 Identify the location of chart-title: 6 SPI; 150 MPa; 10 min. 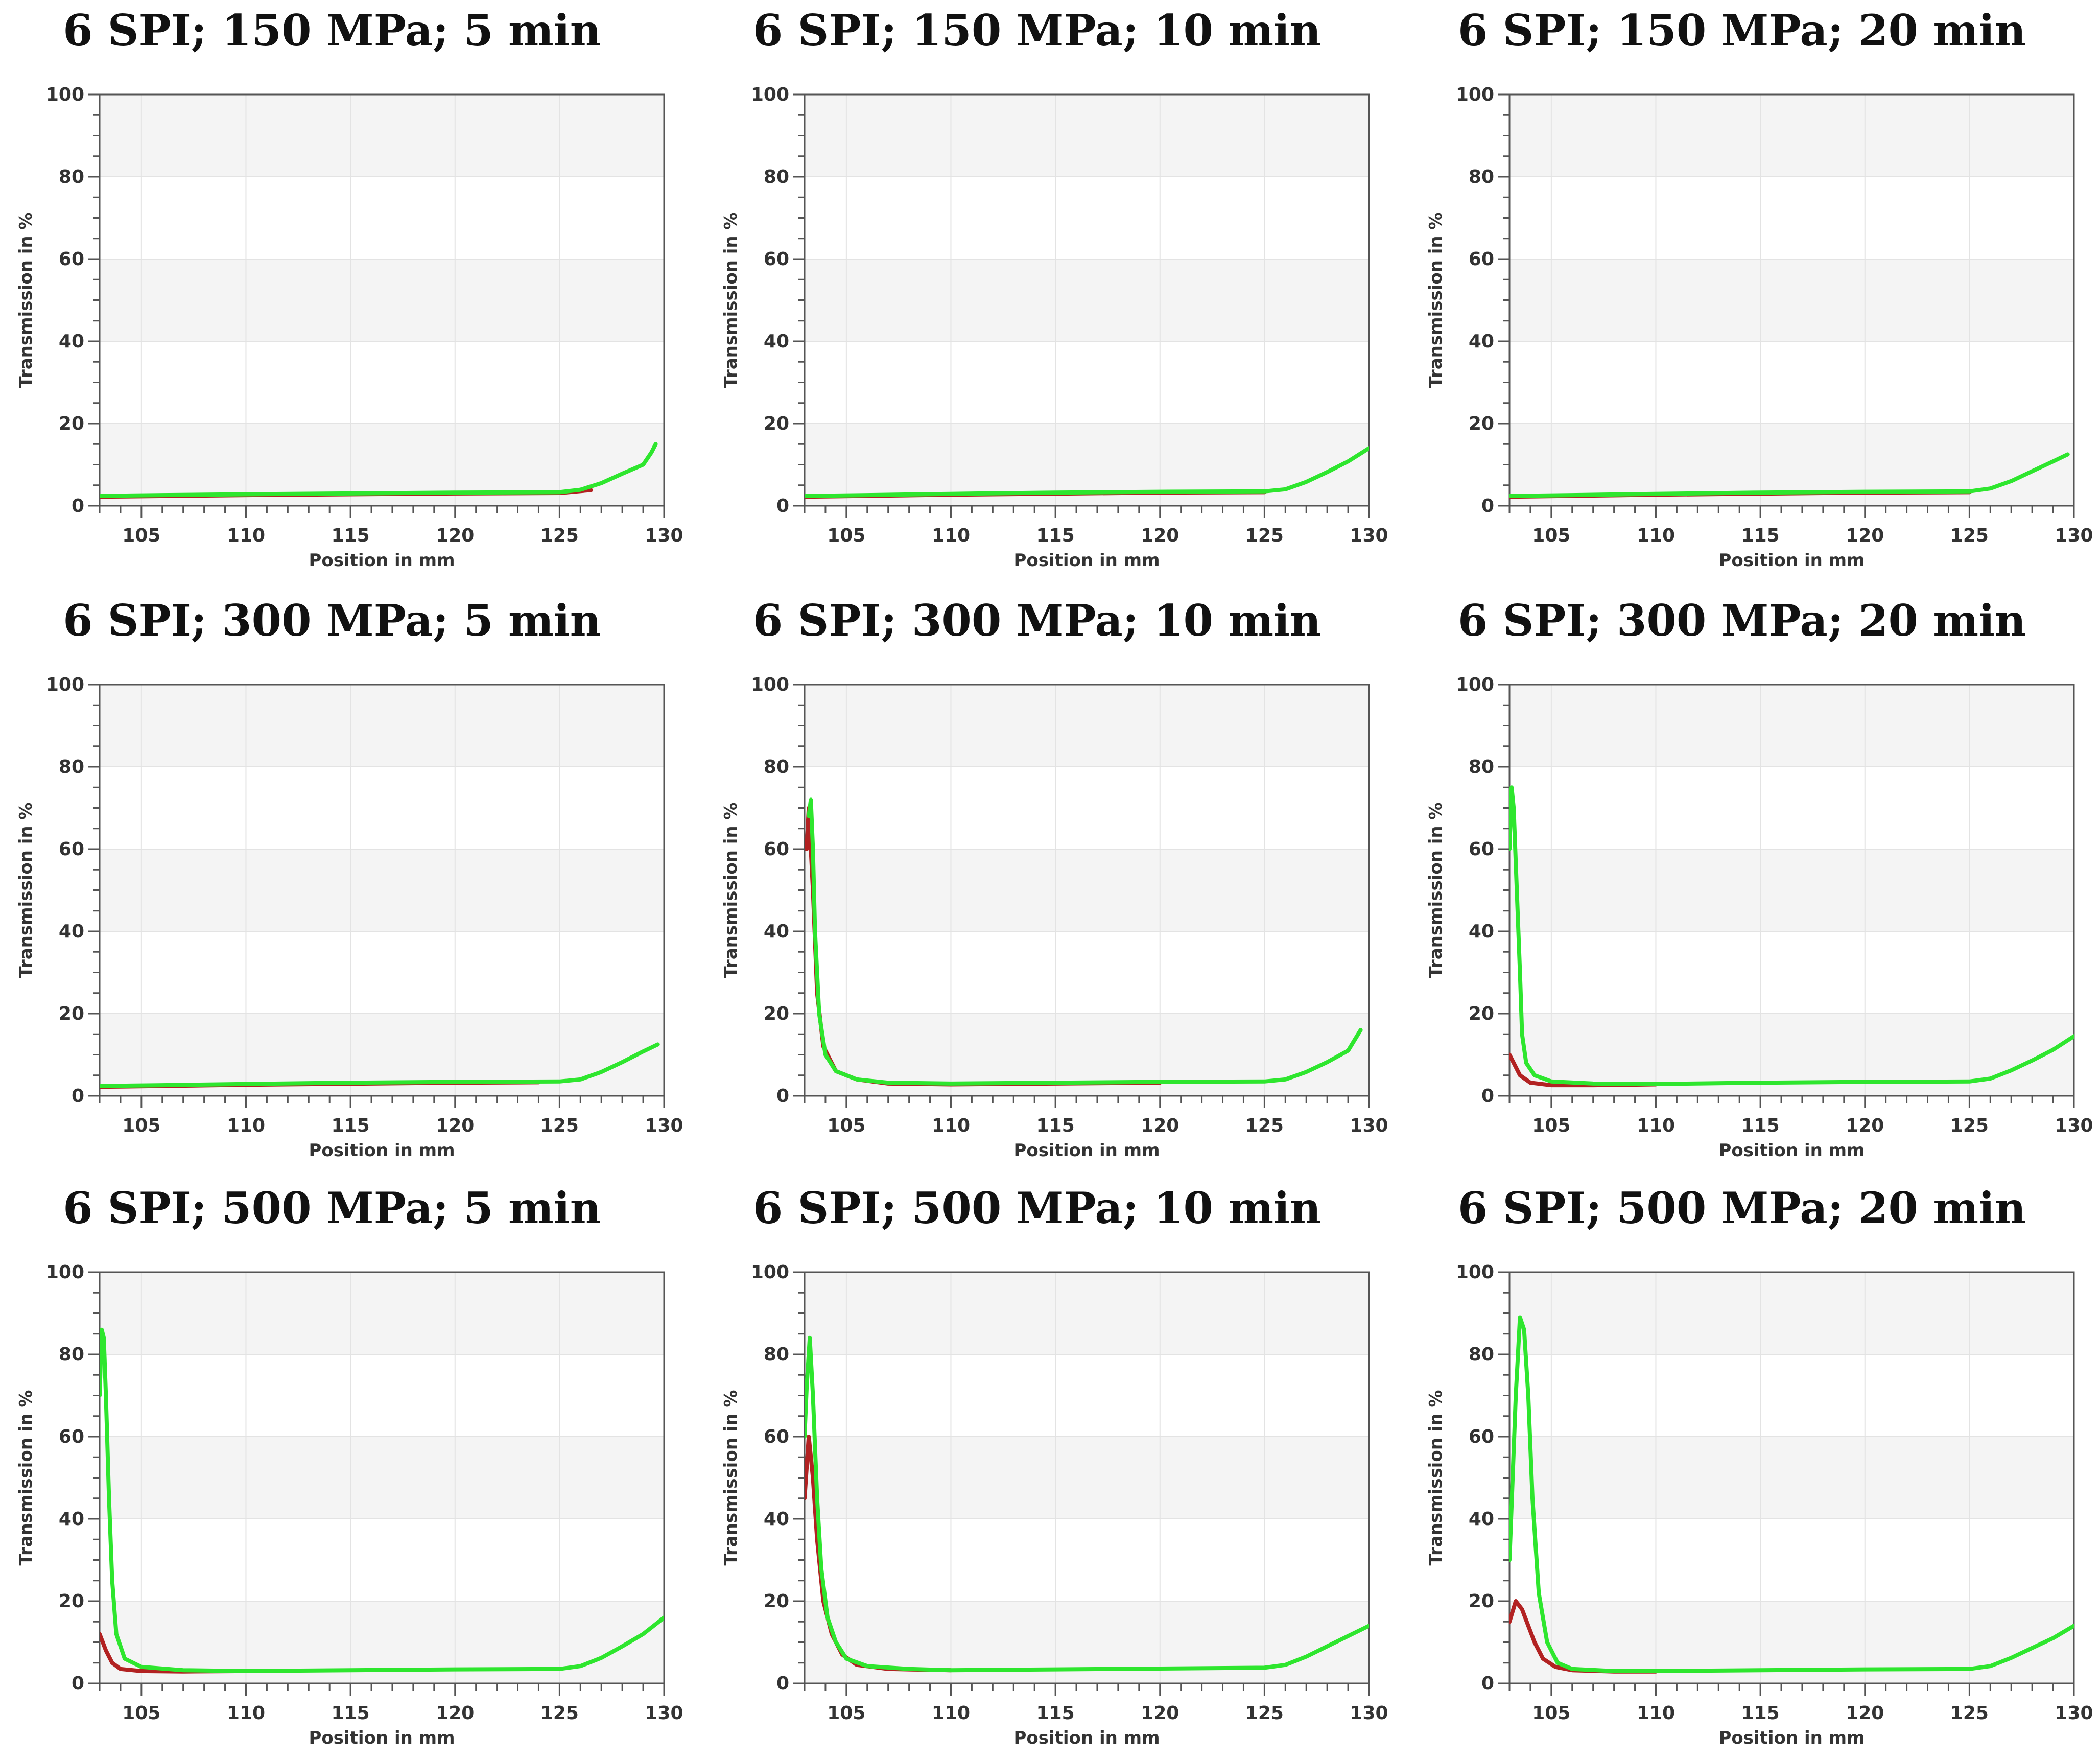
(1037, 30).